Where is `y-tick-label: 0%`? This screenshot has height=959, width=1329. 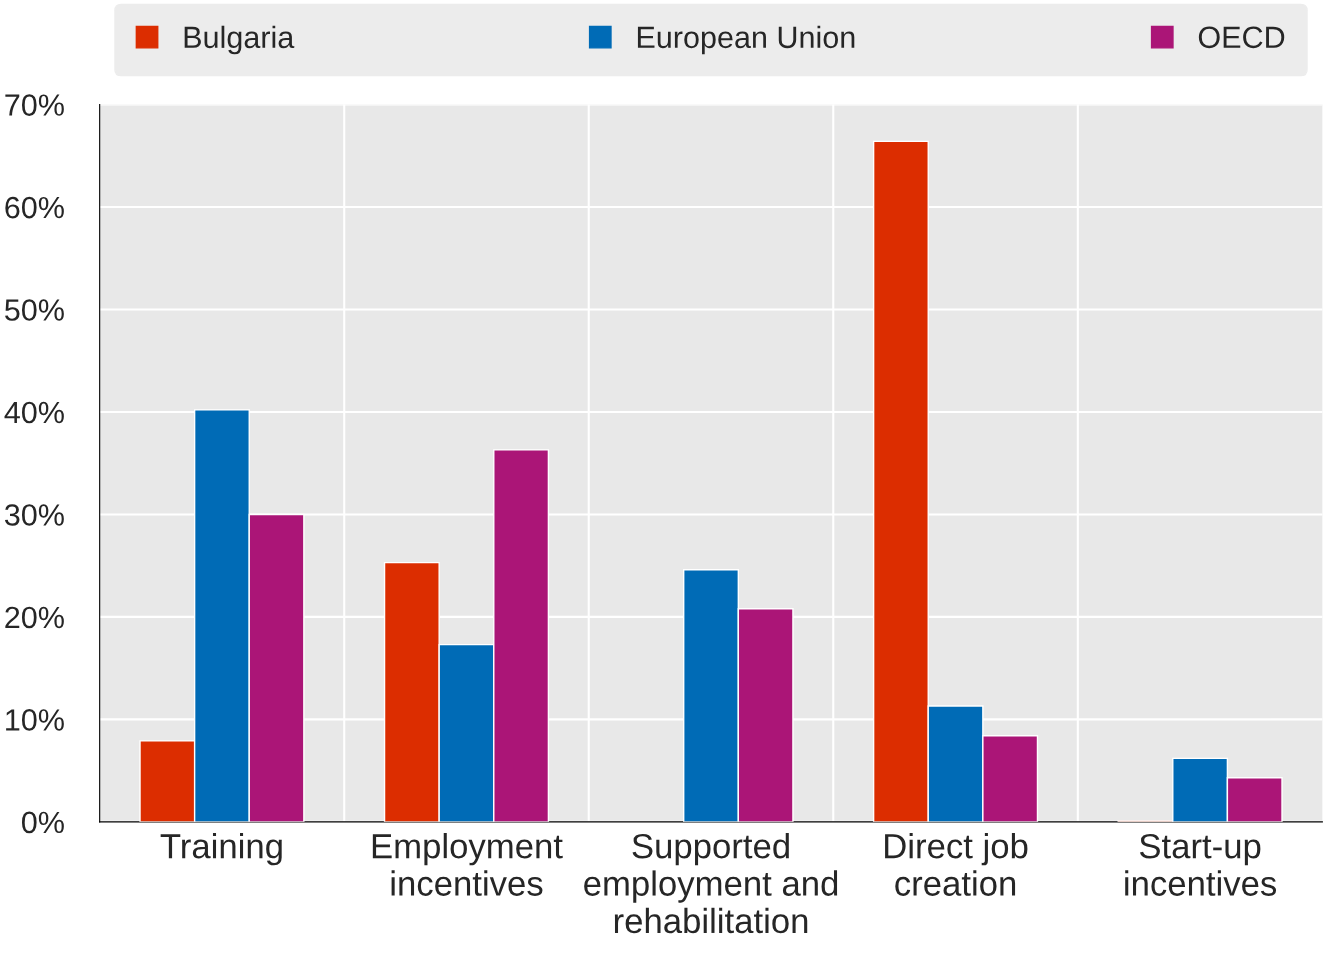
y-tick-label: 0% is located at coordinates (42, 822).